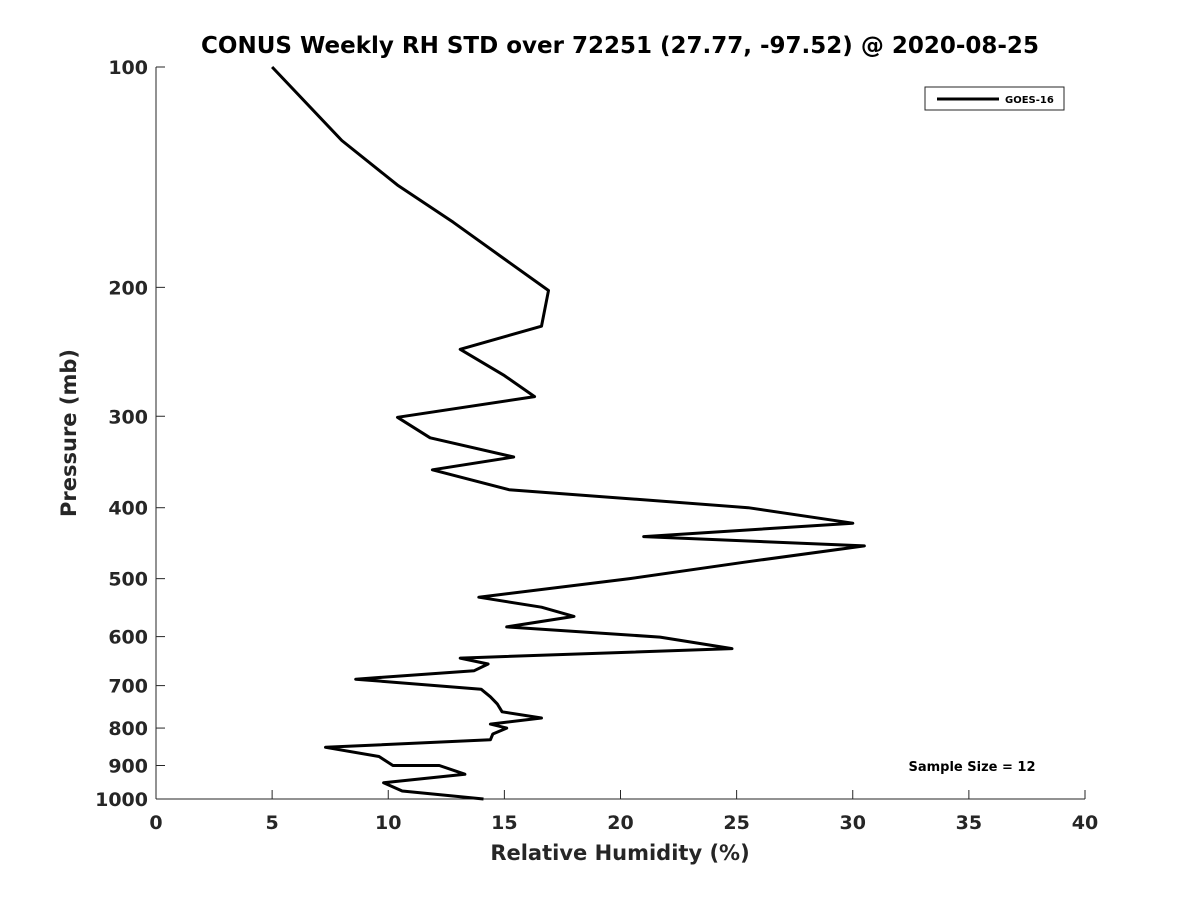 The height and width of the screenshot is (900, 1200). What do you see at coordinates (128, 729) in the screenshot?
I see `y-tick-label: 800` at bounding box center [128, 729].